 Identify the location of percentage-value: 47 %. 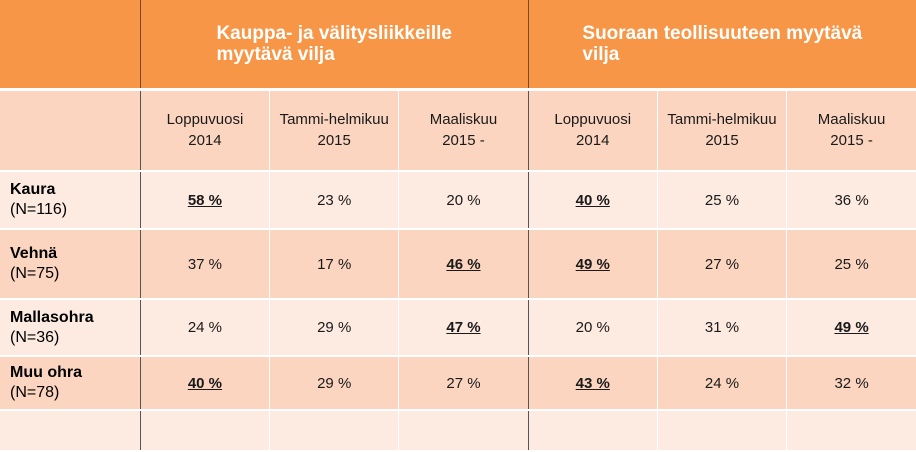
(463, 327).